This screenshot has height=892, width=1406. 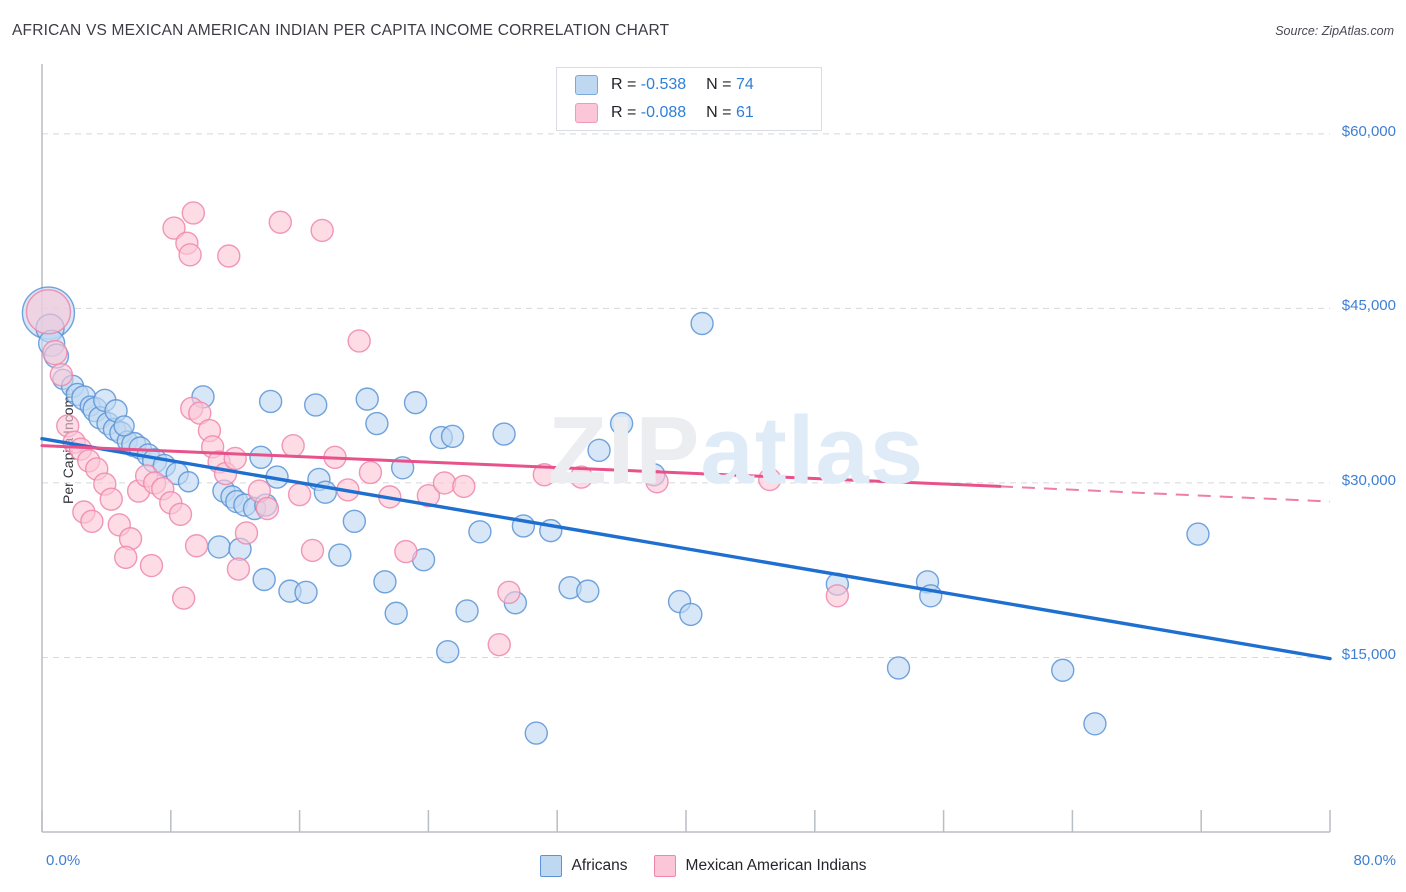 What do you see at coordinates (1368, 480) in the screenshot?
I see `y-axis-label-2: $30,000` at bounding box center [1368, 480].